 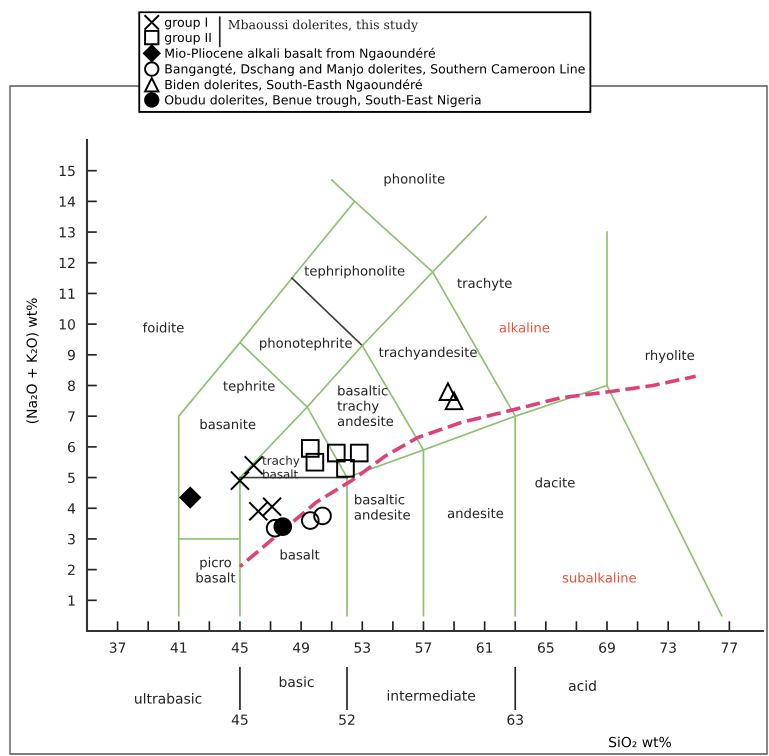 I want to click on annotation: dacite, so click(x=555, y=482).